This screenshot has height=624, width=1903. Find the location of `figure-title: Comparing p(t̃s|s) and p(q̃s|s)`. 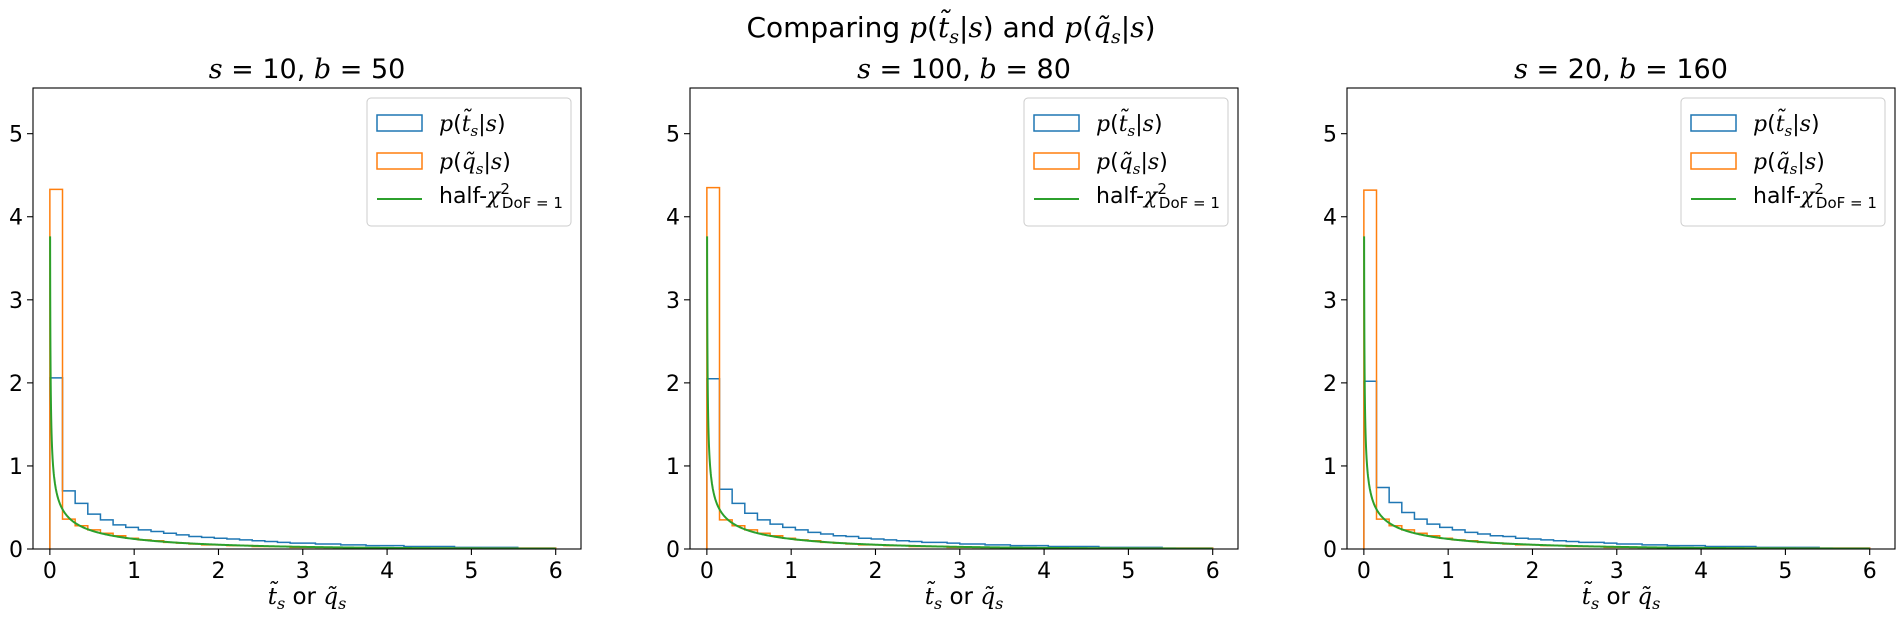

figure-title: Comparing p(t̃s|s) and p(q̃s|s) is located at coordinates (950, 28).